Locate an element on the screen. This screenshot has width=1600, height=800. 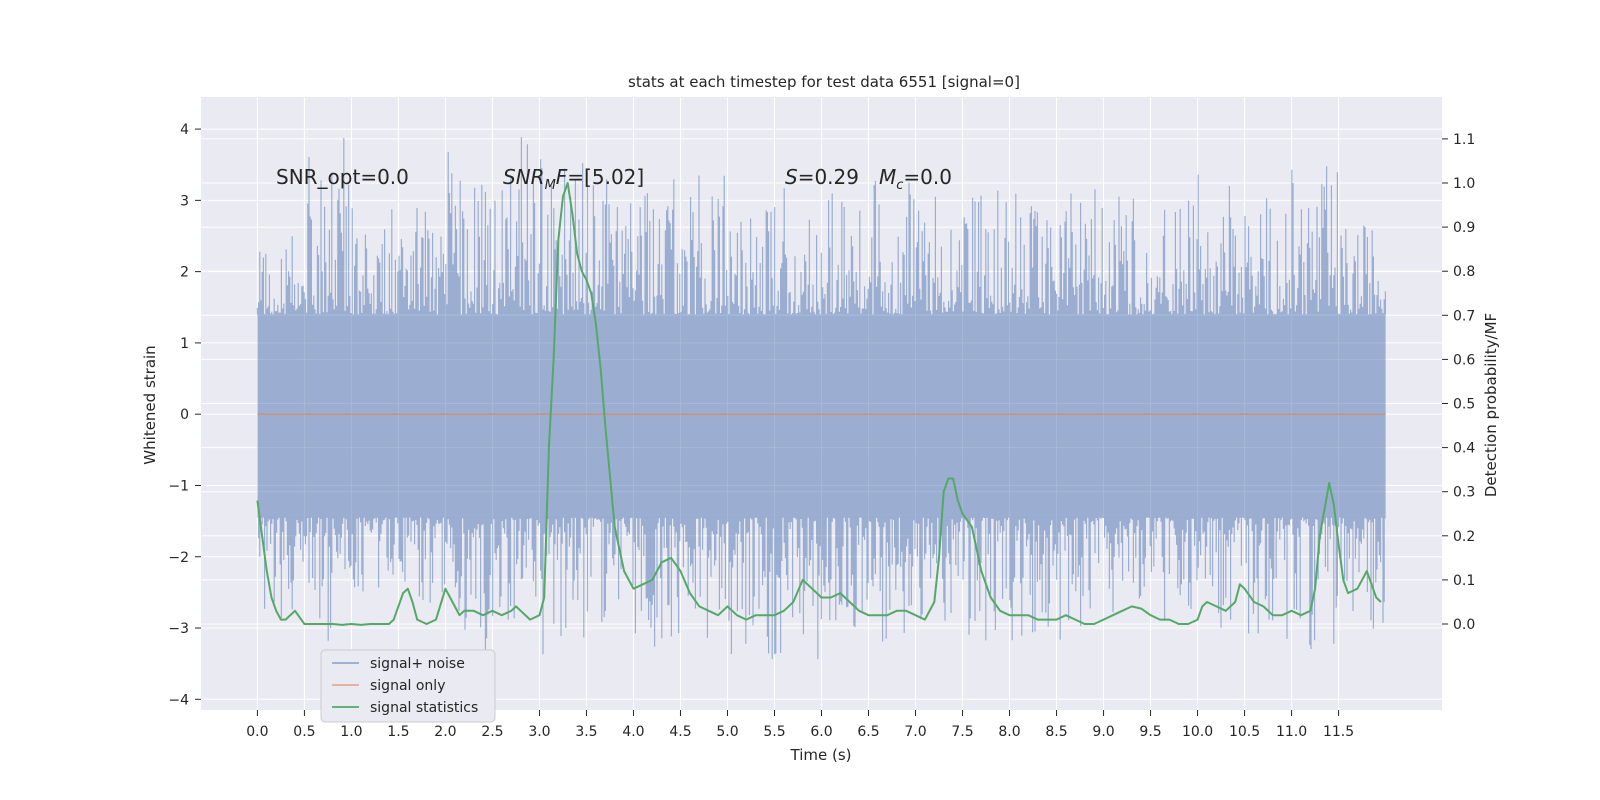
y-left-tick-label: 3 is located at coordinates (184, 201).